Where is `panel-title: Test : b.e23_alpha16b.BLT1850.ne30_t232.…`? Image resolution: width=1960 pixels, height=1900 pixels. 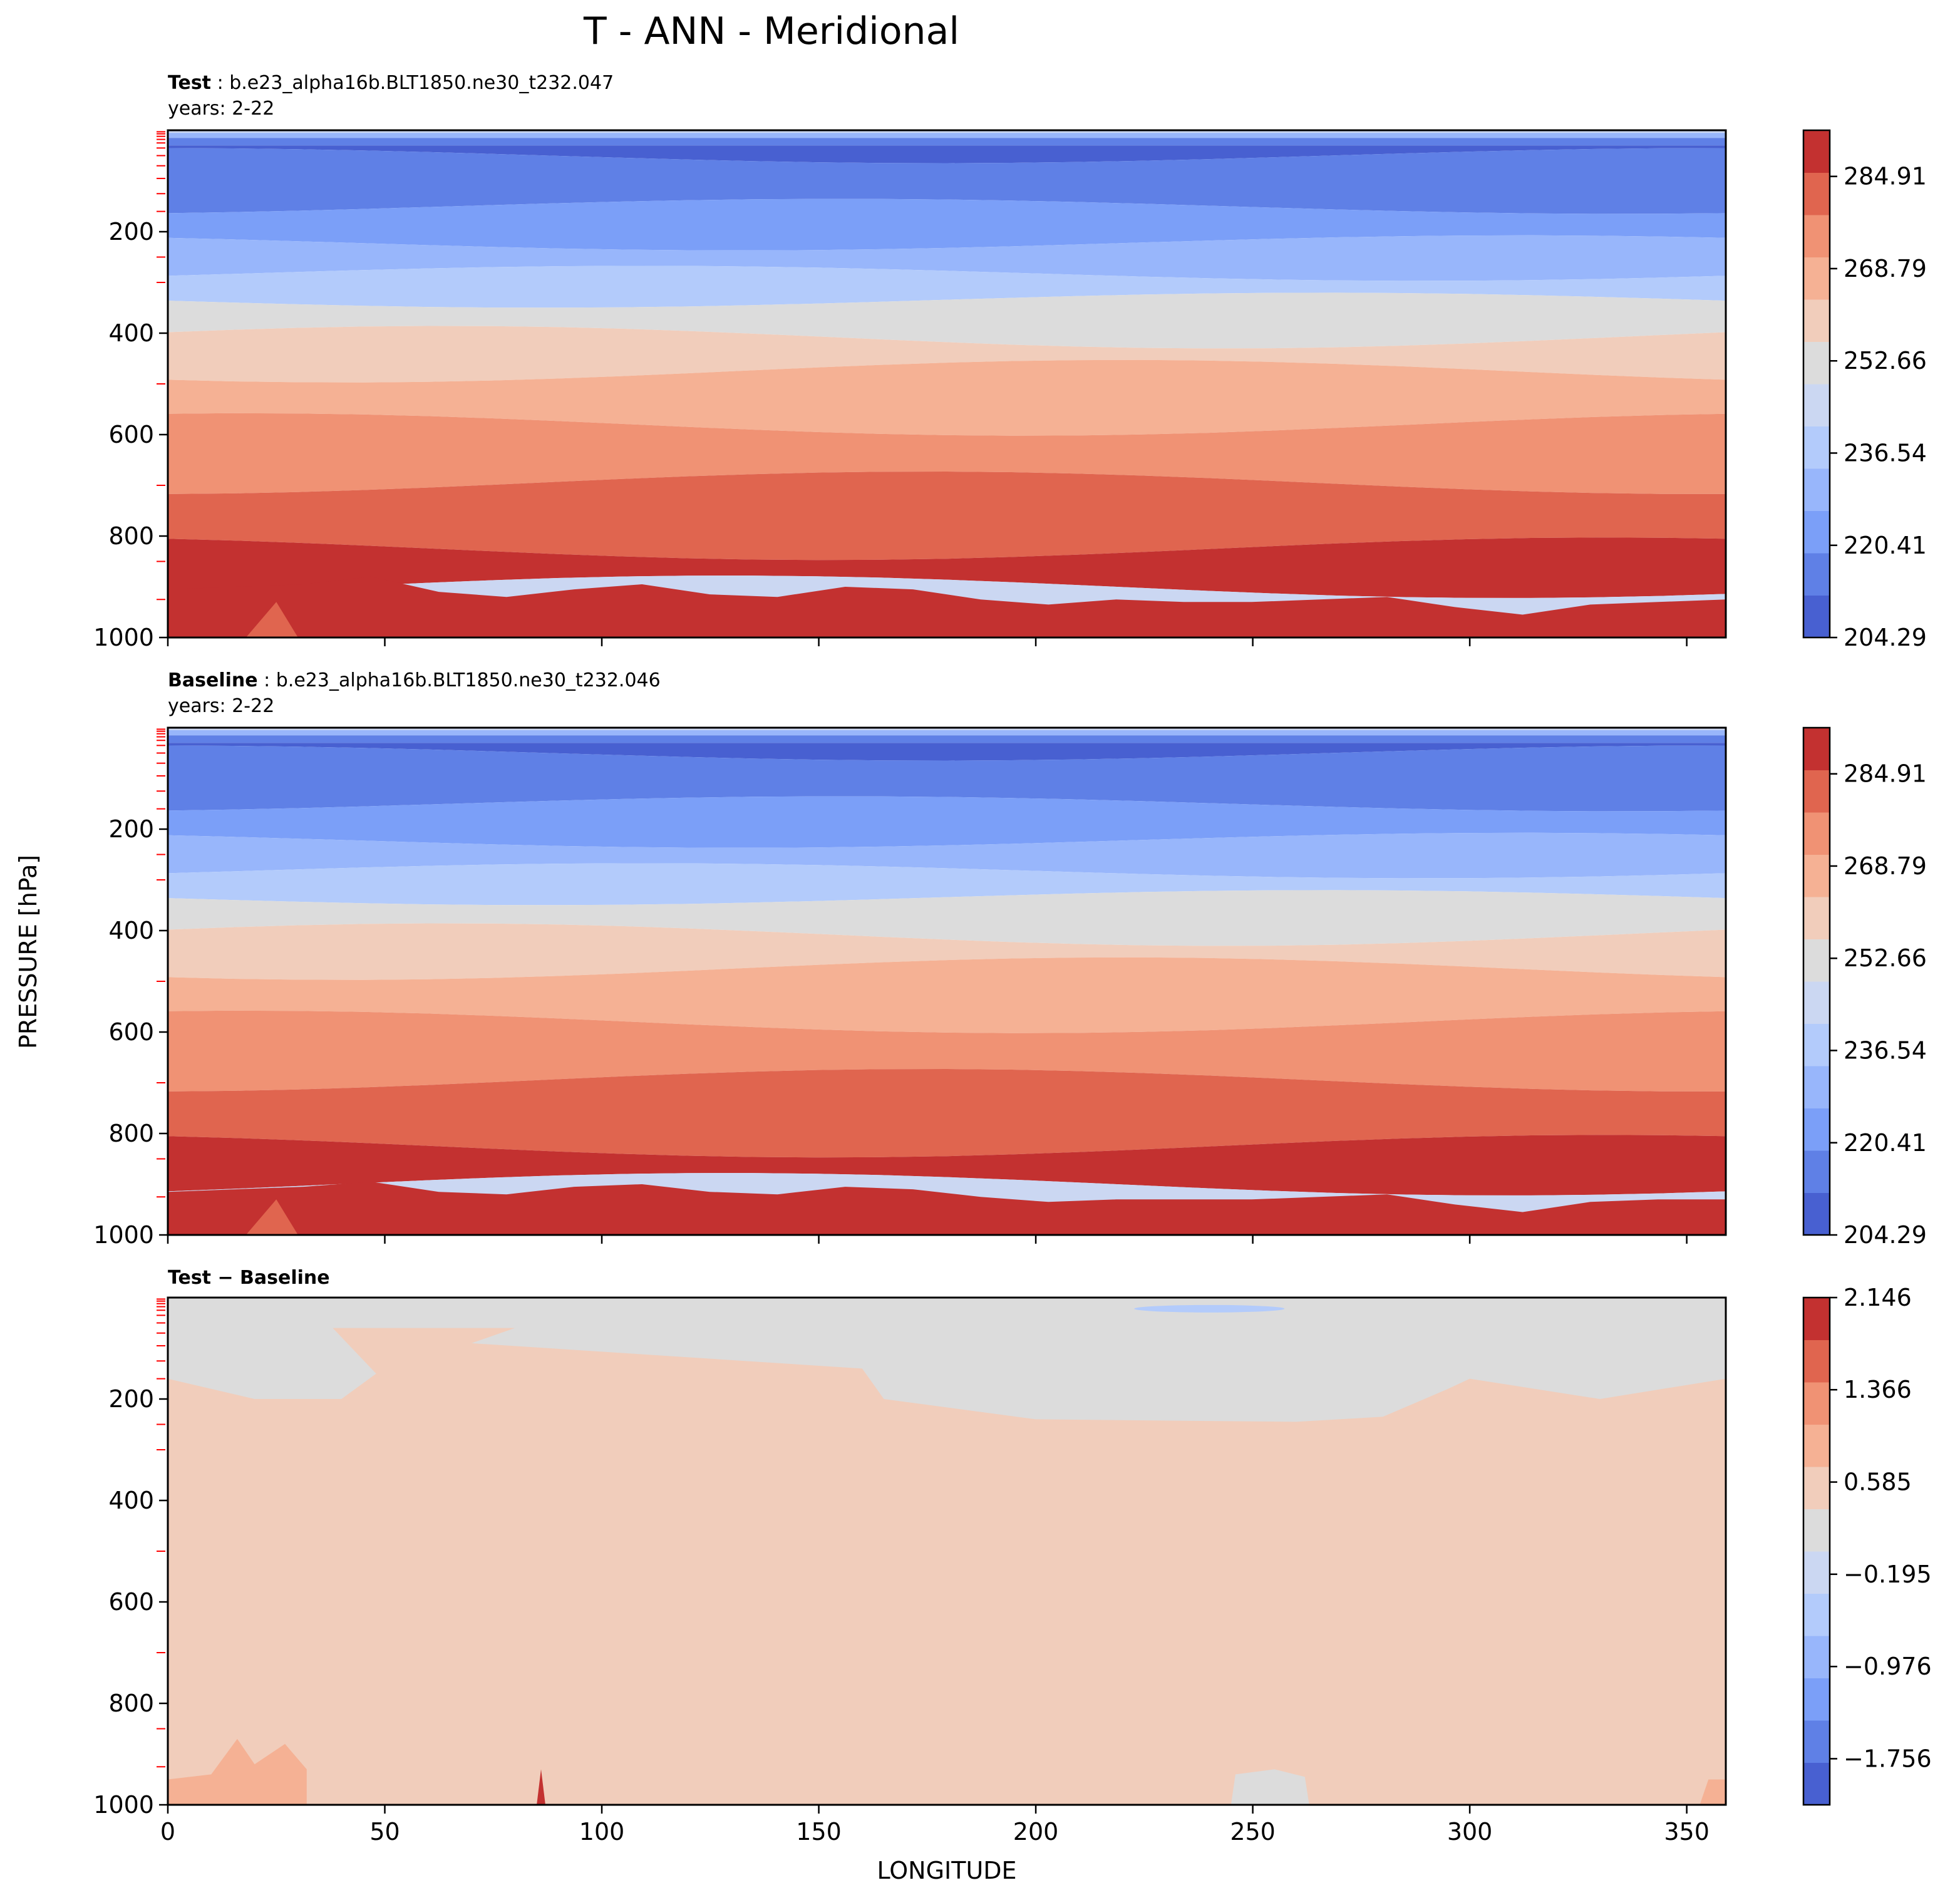
panel-title: Test : b.e23_alpha16b.BLT1850.ne30_t232.… is located at coordinates (391, 83).